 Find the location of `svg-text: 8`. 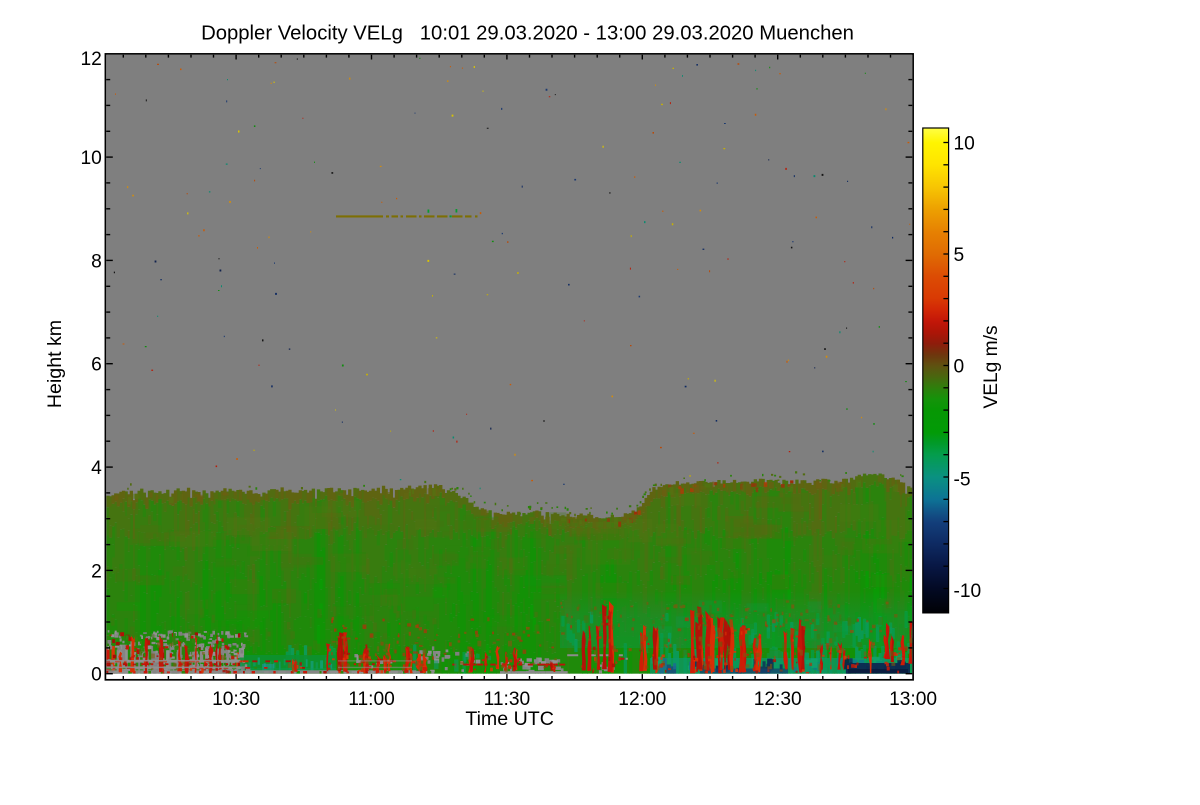

svg-text: 8 is located at coordinates (96, 261).